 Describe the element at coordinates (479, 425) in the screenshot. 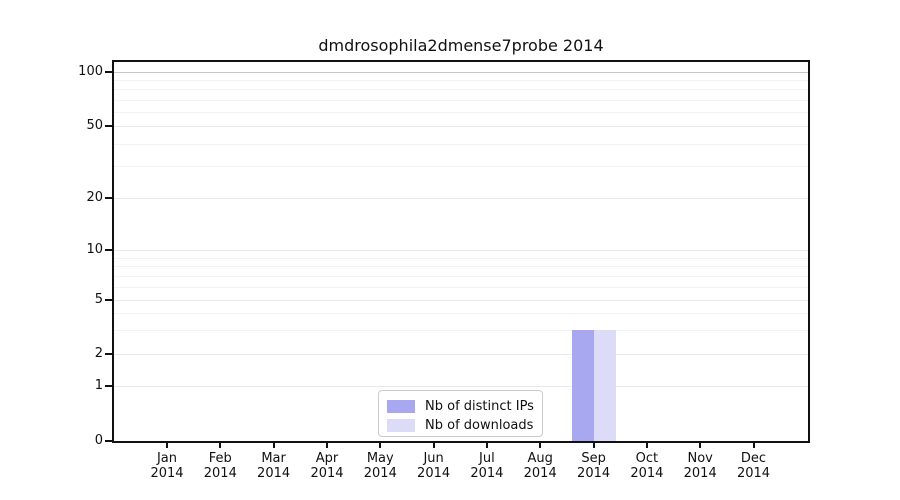

I see `legend-label: Nb of downloads` at that location.